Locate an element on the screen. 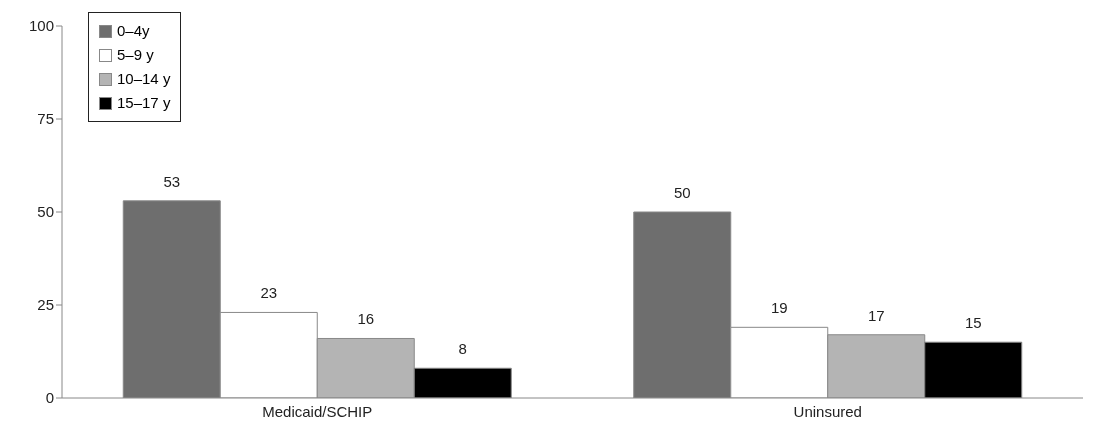  data-label: 16 is located at coordinates (366, 319).